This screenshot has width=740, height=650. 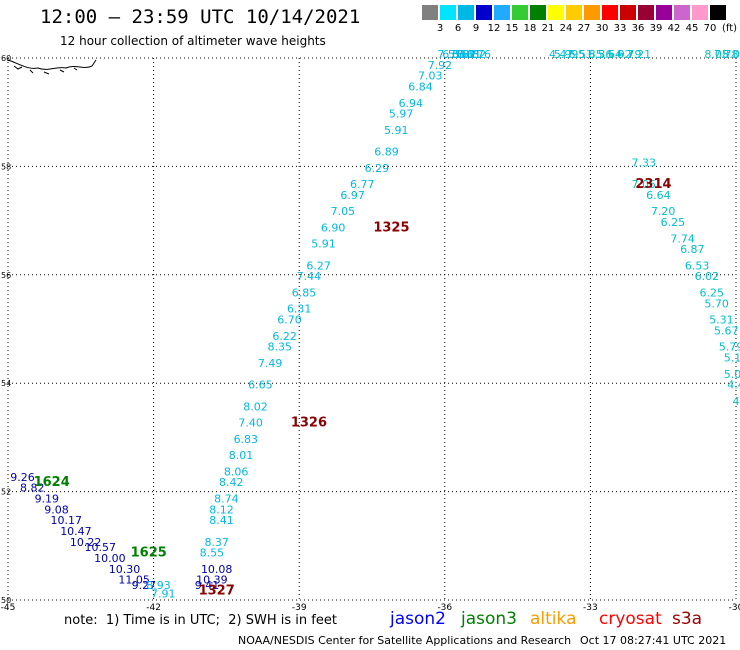 I want to click on swh-value: 7.55, so click(x=449, y=54).